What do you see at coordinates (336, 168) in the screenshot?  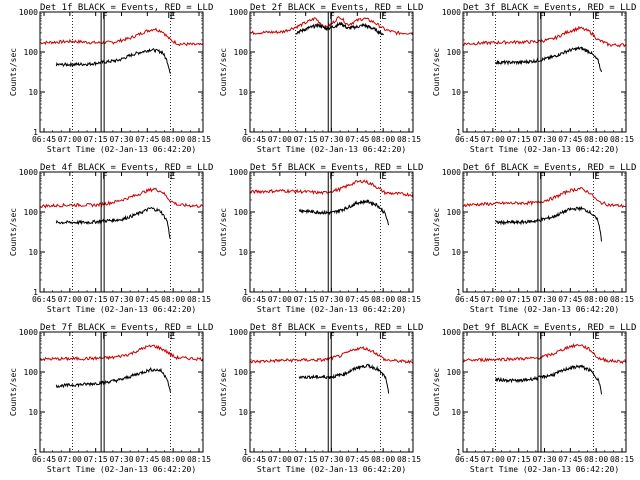 I see `panel-title: Det 5f BLACK = Events, RED = LLD` at bounding box center [336, 168].